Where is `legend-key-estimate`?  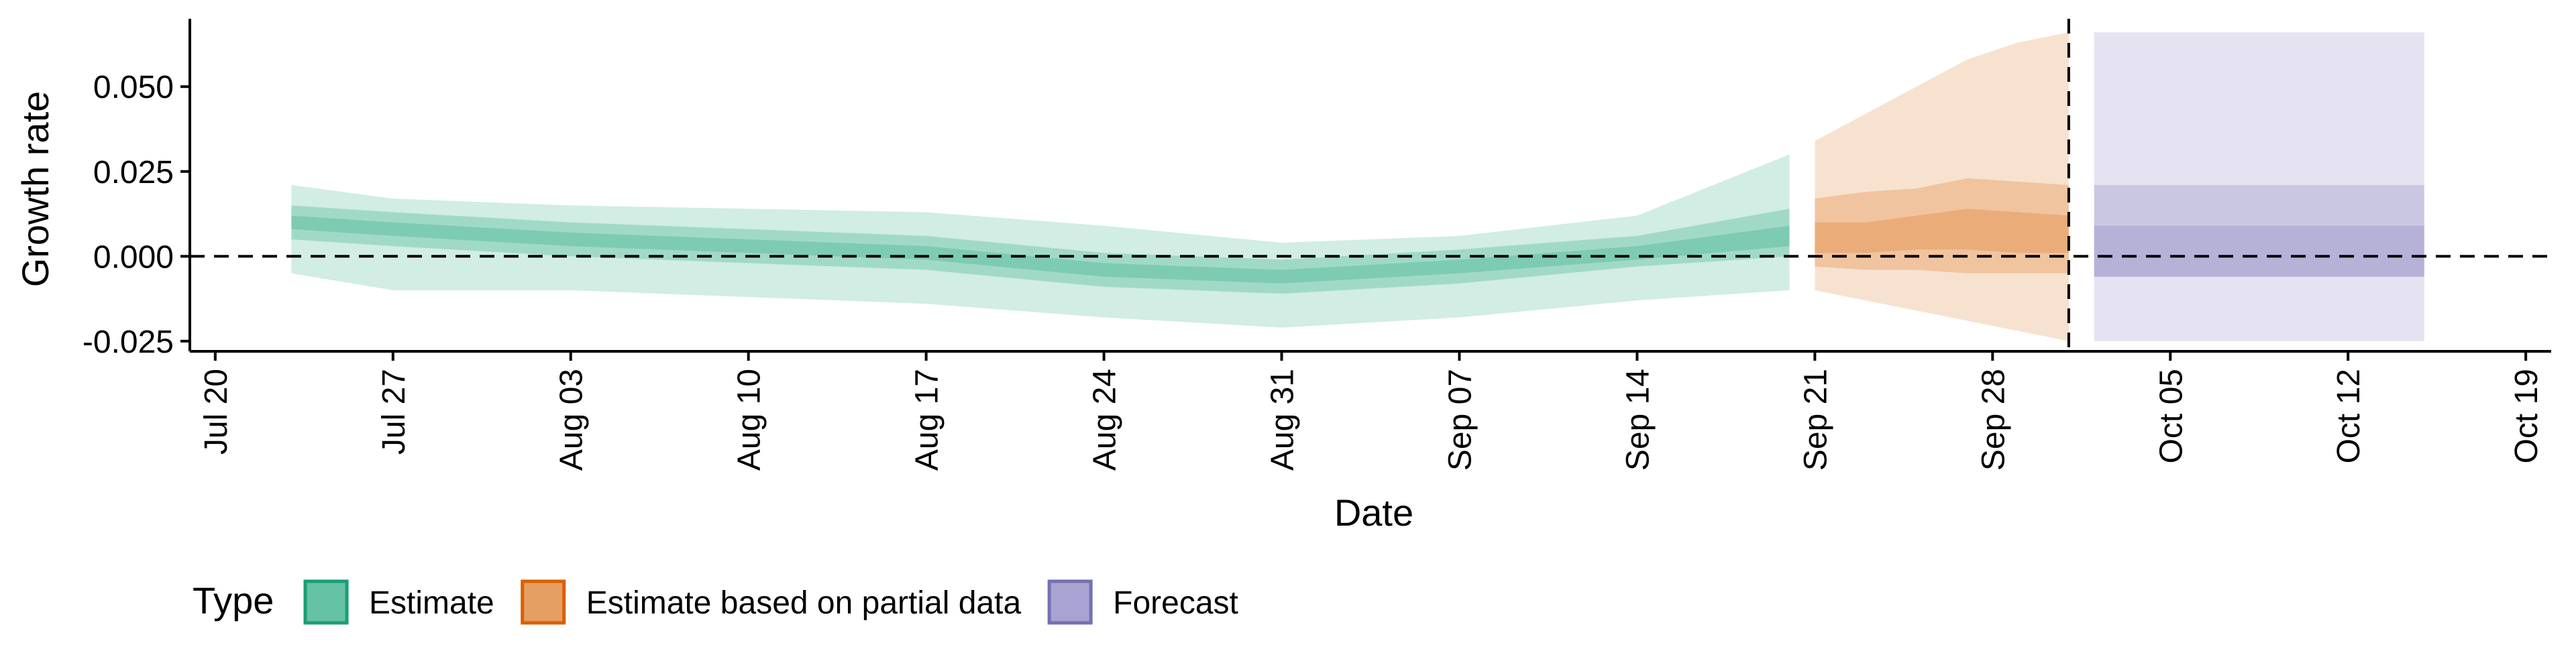 legend-key-estimate is located at coordinates (326, 602).